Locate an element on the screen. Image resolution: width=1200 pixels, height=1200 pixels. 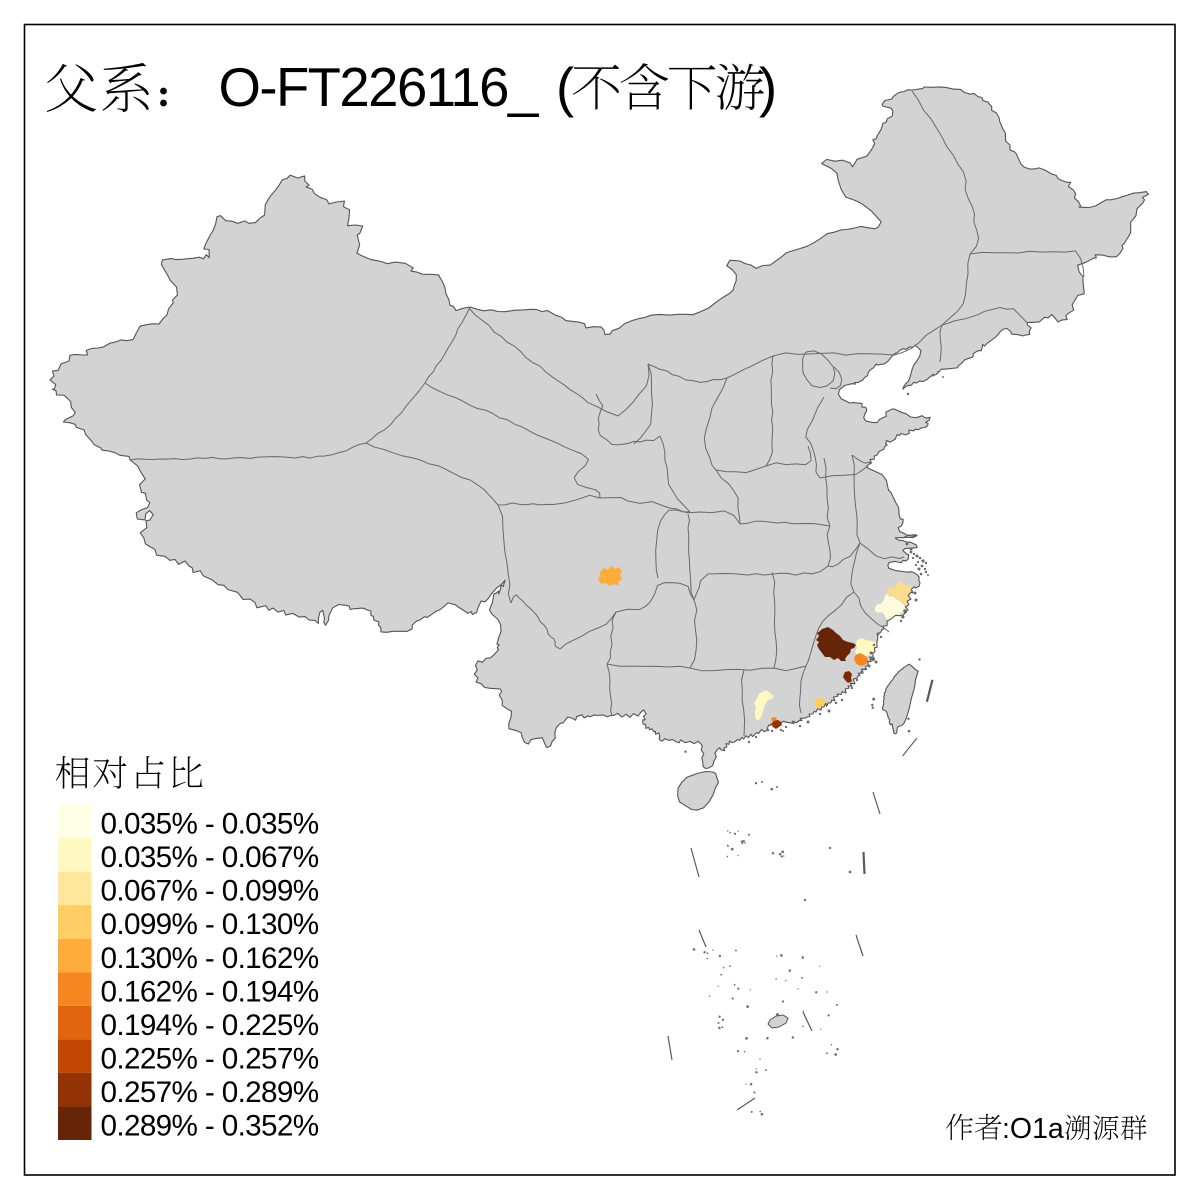
svg-text: 0.194% - 0.225% is located at coordinates (210, 1025).